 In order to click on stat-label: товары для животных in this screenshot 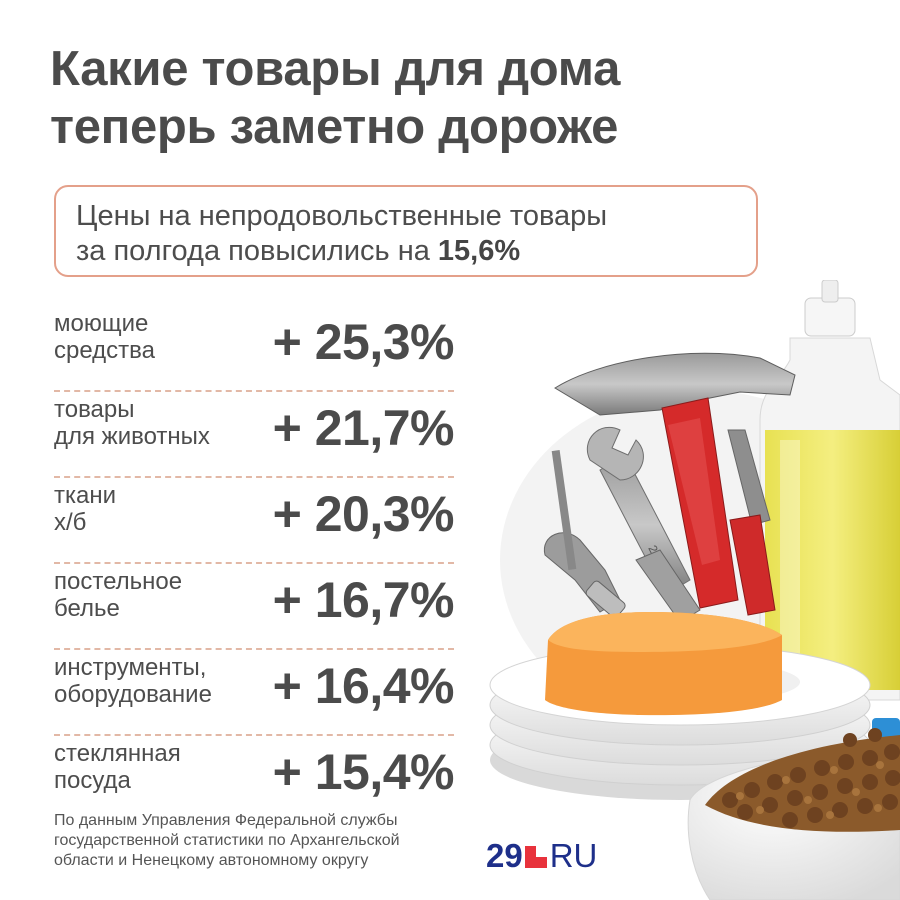, I will do `click(159, 423)`.